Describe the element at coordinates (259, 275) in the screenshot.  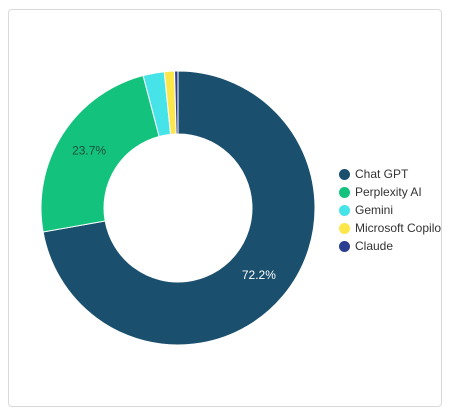
I see `data-label-chat-gpt: 72.2%` at that location.